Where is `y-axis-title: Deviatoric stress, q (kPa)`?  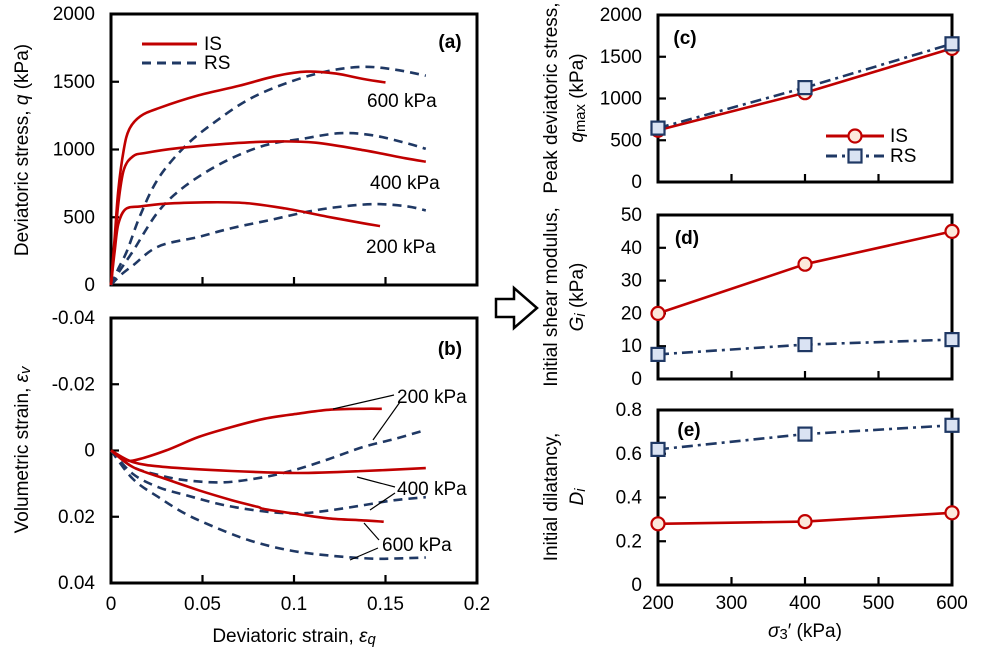 y-axis-title: Deviatoric stress, q (kPa) is located at coordinates (22, 150).